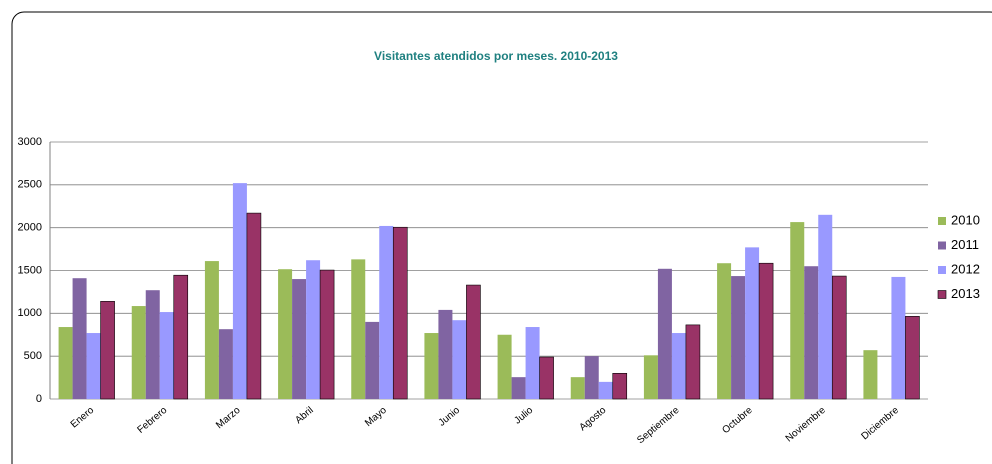  I want to click on y-tick-label: 3000, so click(30, 142).